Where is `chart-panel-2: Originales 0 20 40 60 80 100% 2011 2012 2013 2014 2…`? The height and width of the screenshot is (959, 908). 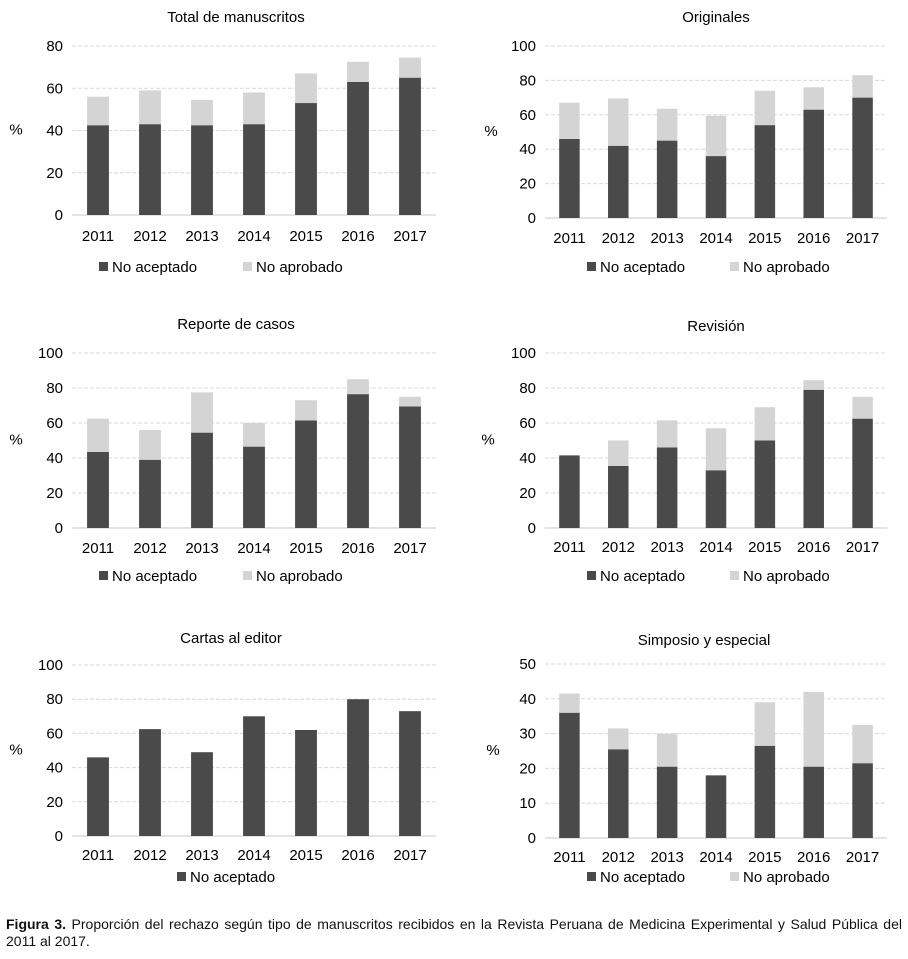 chart-panel-2: Originales 0 20 40 60 80 100% 2011 2012 2013 2014 2… is located at coordinates (685, 142).